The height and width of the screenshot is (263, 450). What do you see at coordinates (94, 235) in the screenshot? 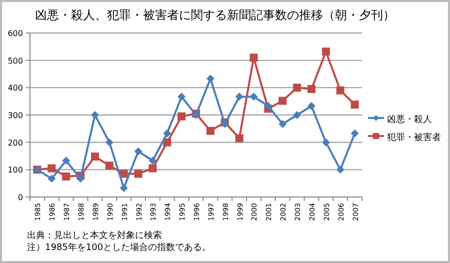
I see `source-note: 出典：見出しと本文を対象に検索` at bounding box center [94, 235].